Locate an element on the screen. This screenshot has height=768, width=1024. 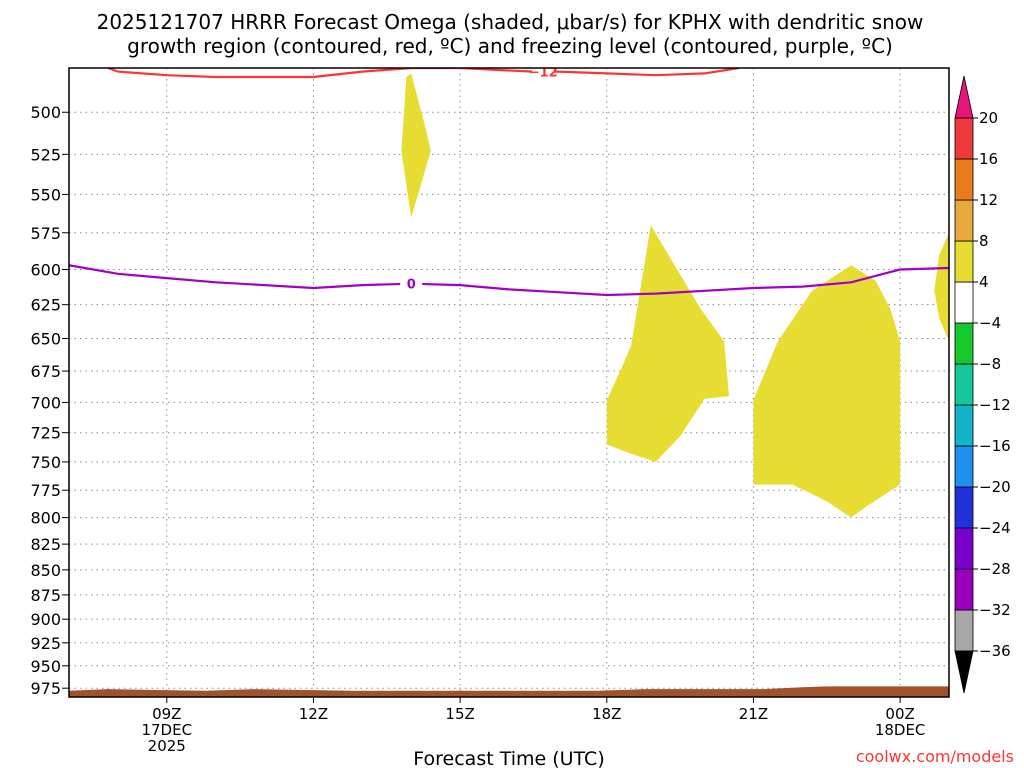
colorbar-label: −16 is located at coordinates (995, 446).